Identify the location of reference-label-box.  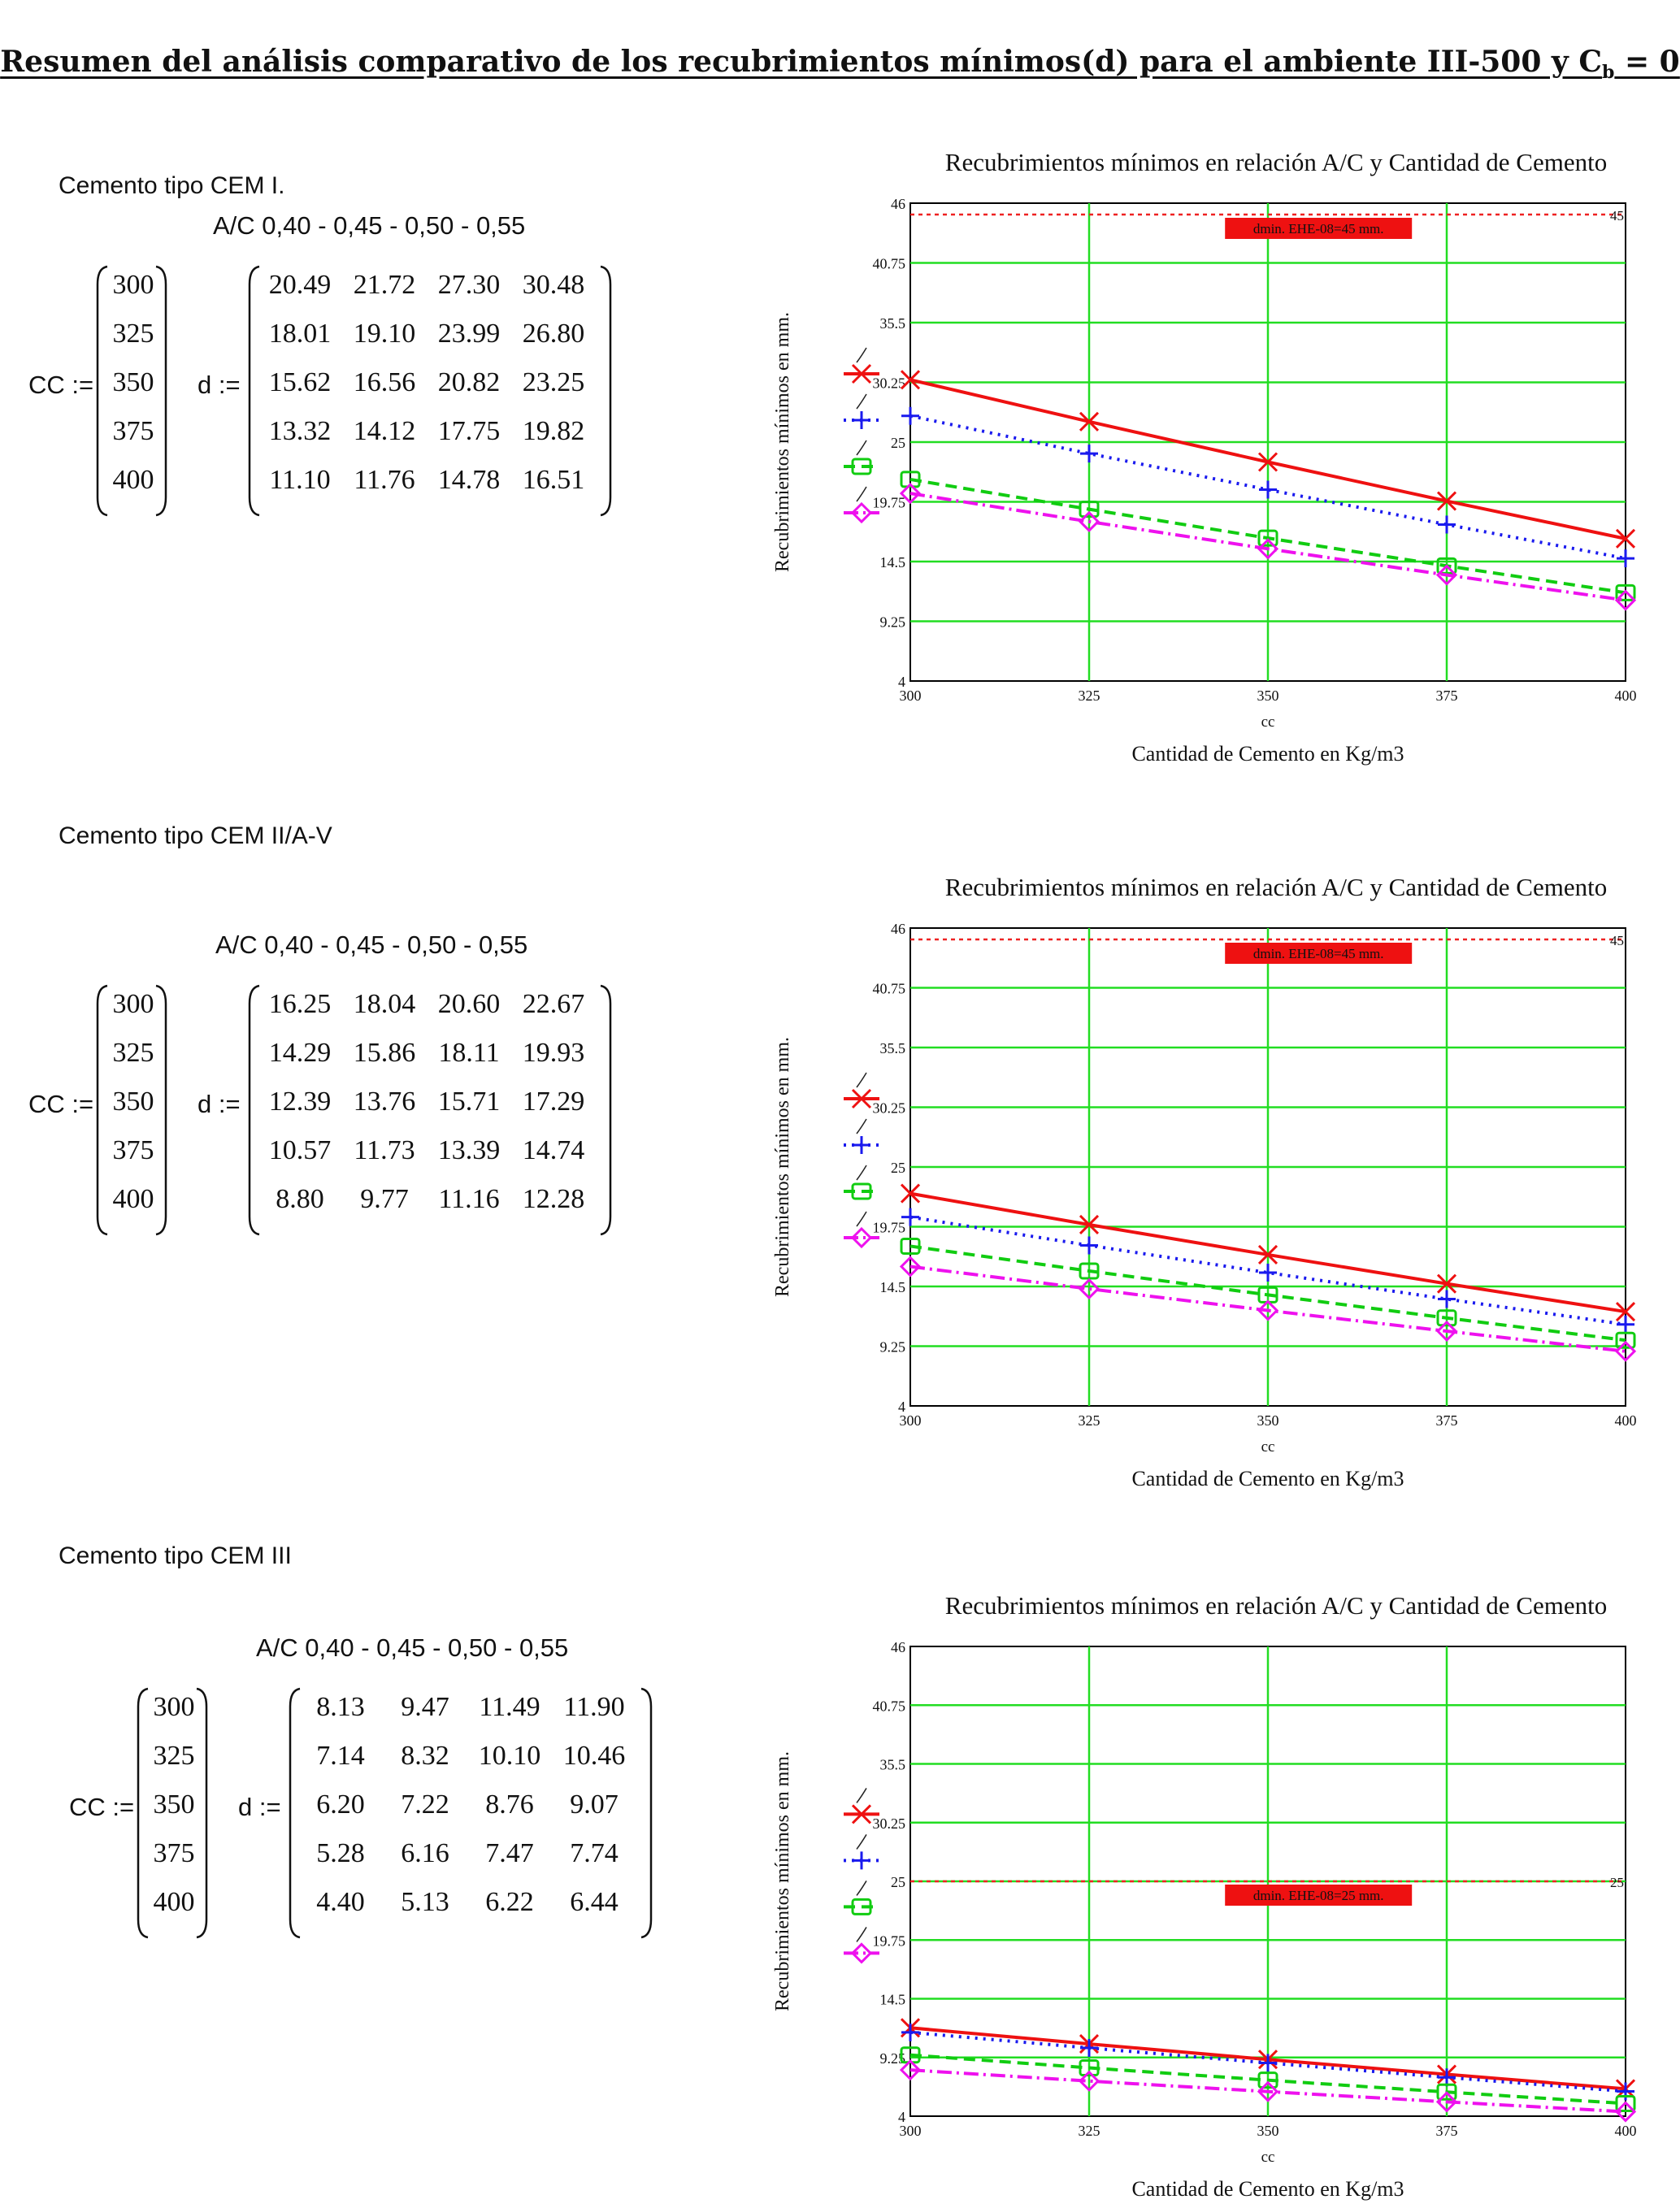
(1319, 953).